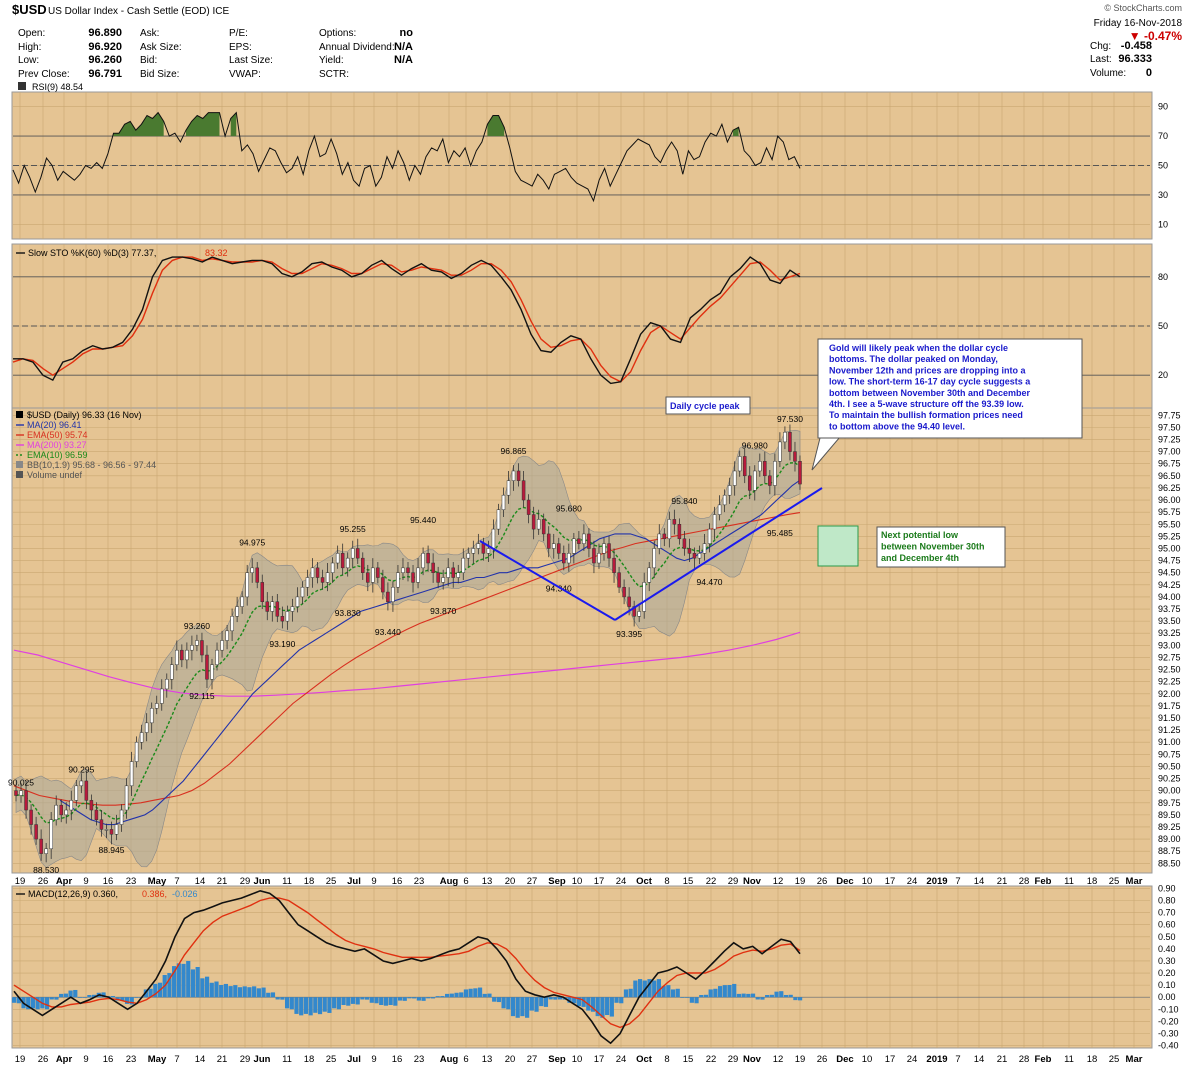 The height and width of the screenshot is (1067, 1200). What do you see at coordinates (1169, 682) in the screenshot?
I see `price-axis-tick-label: 92.25` at bounding box center [1169, 682].